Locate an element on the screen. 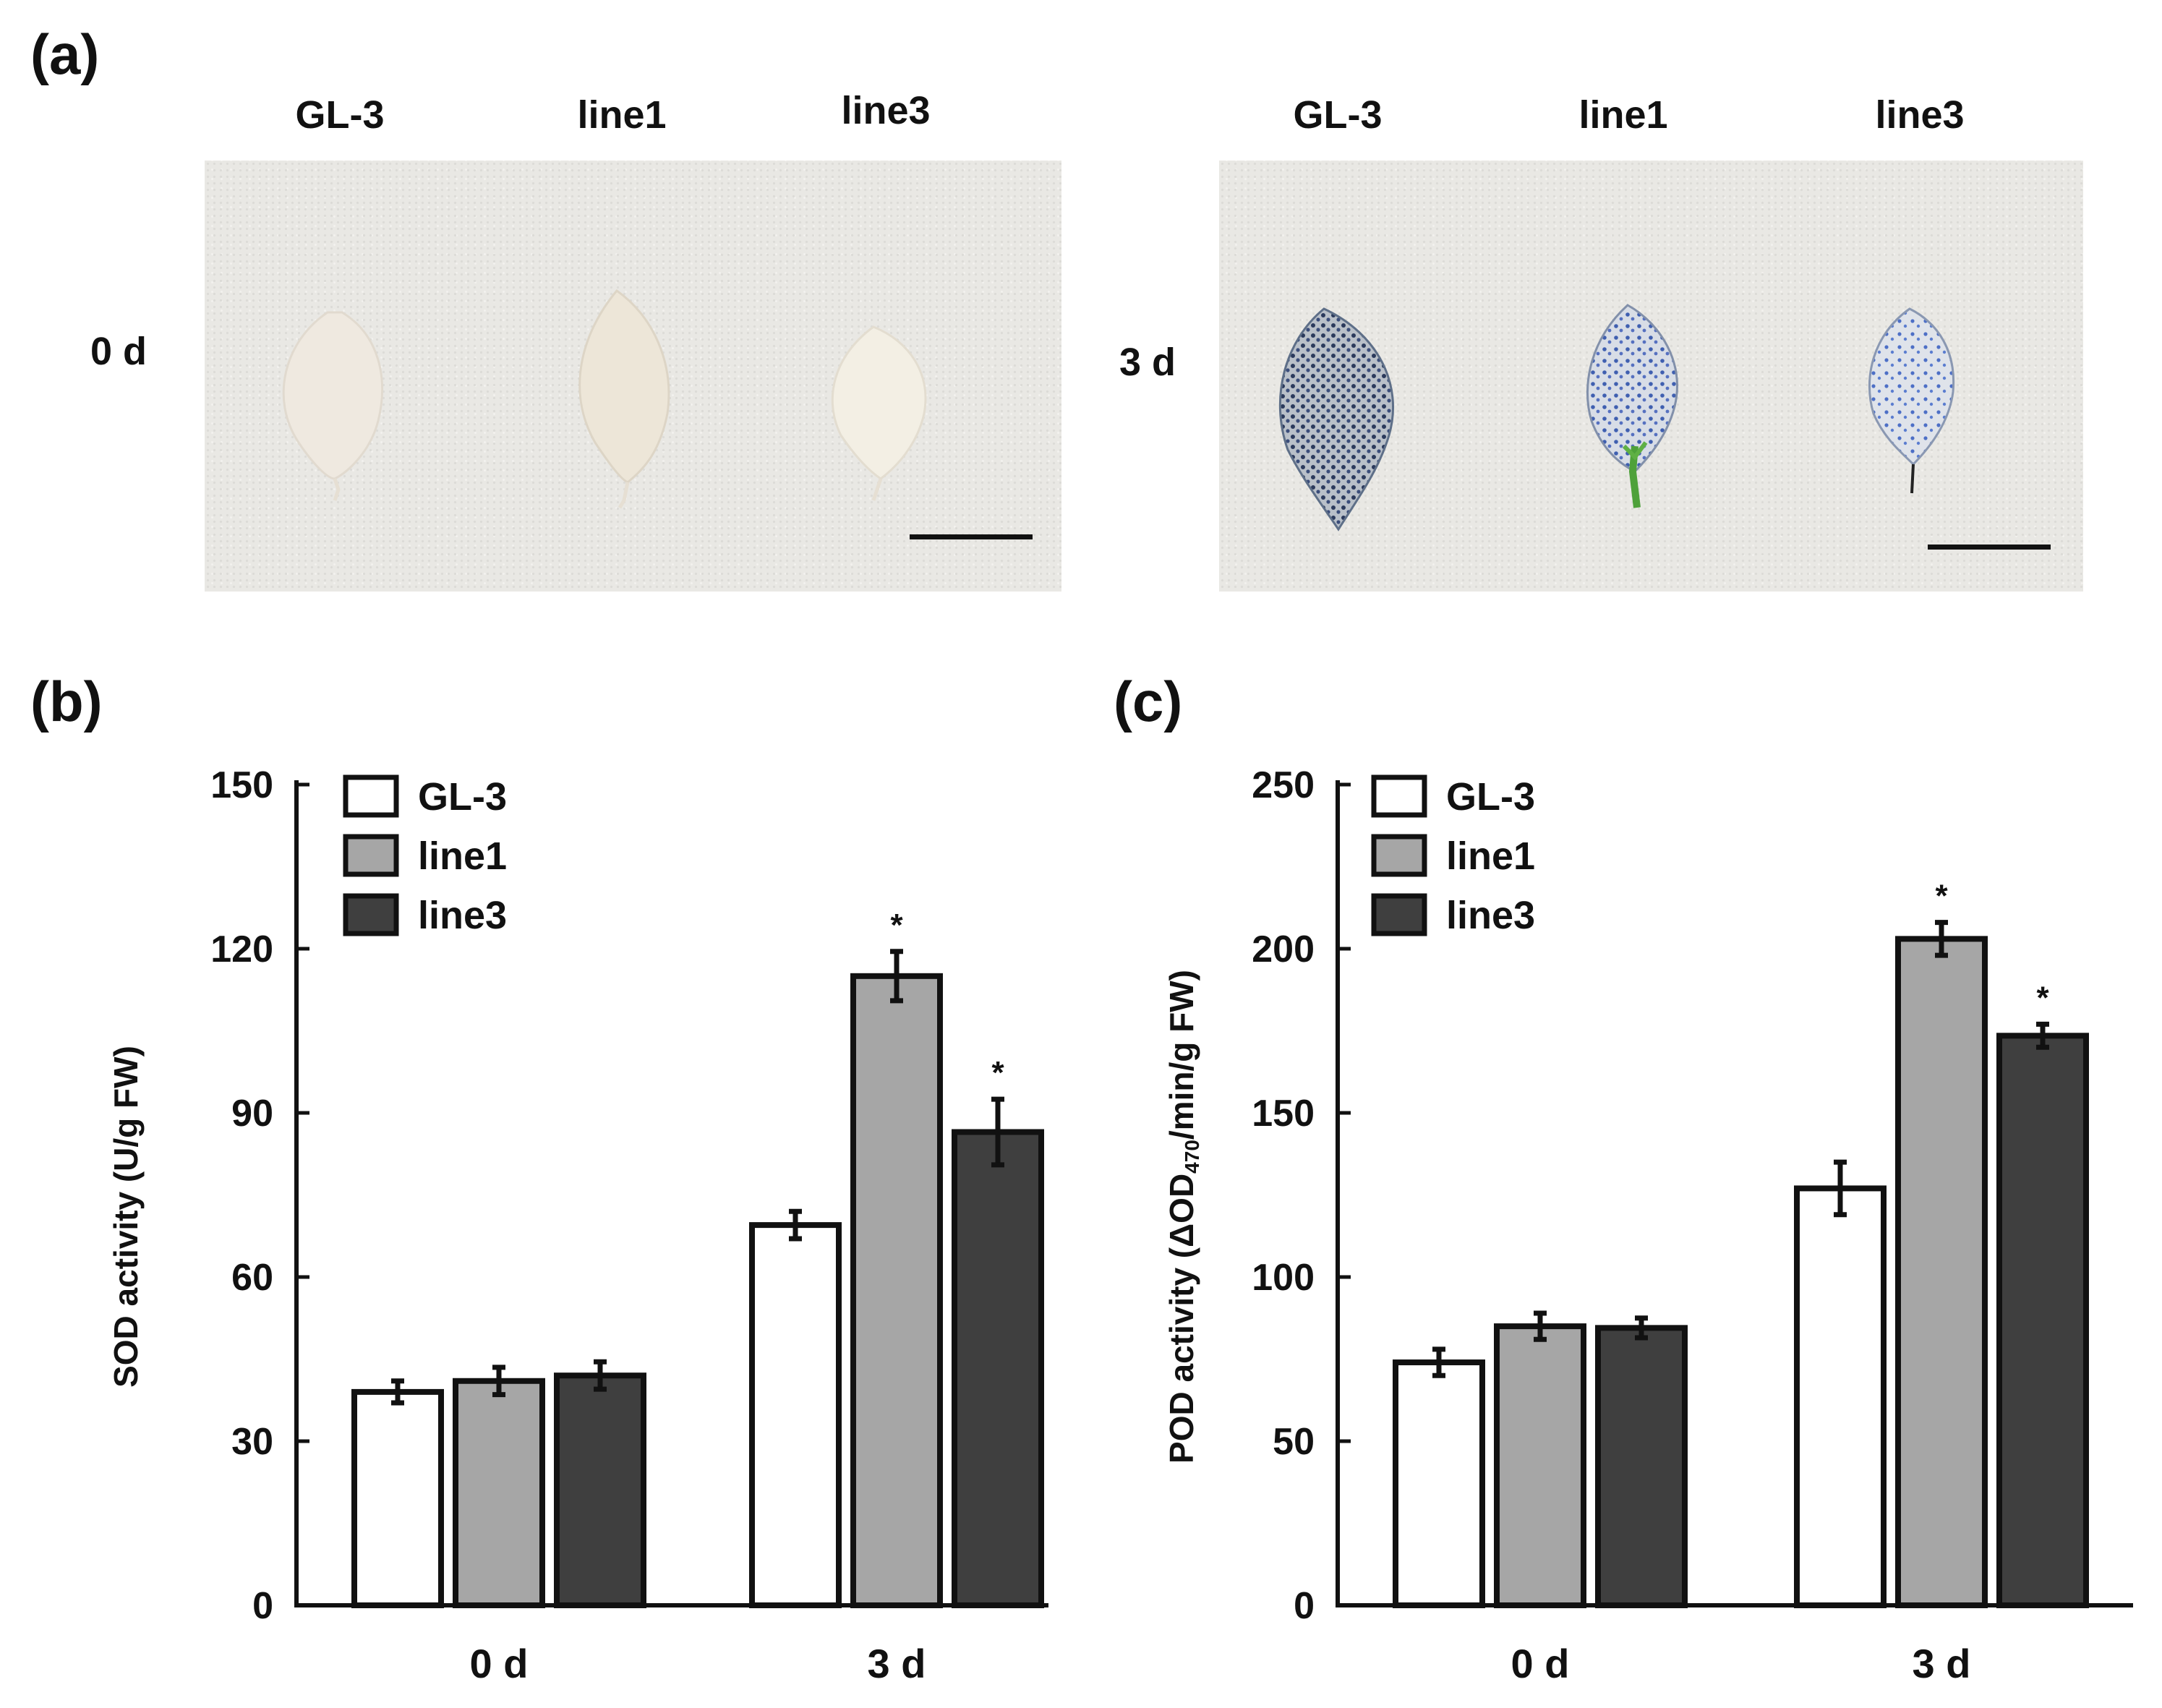 This screenshot has height=1708, width=2162. scale-bar-right is located at coordinates (1990, 548).